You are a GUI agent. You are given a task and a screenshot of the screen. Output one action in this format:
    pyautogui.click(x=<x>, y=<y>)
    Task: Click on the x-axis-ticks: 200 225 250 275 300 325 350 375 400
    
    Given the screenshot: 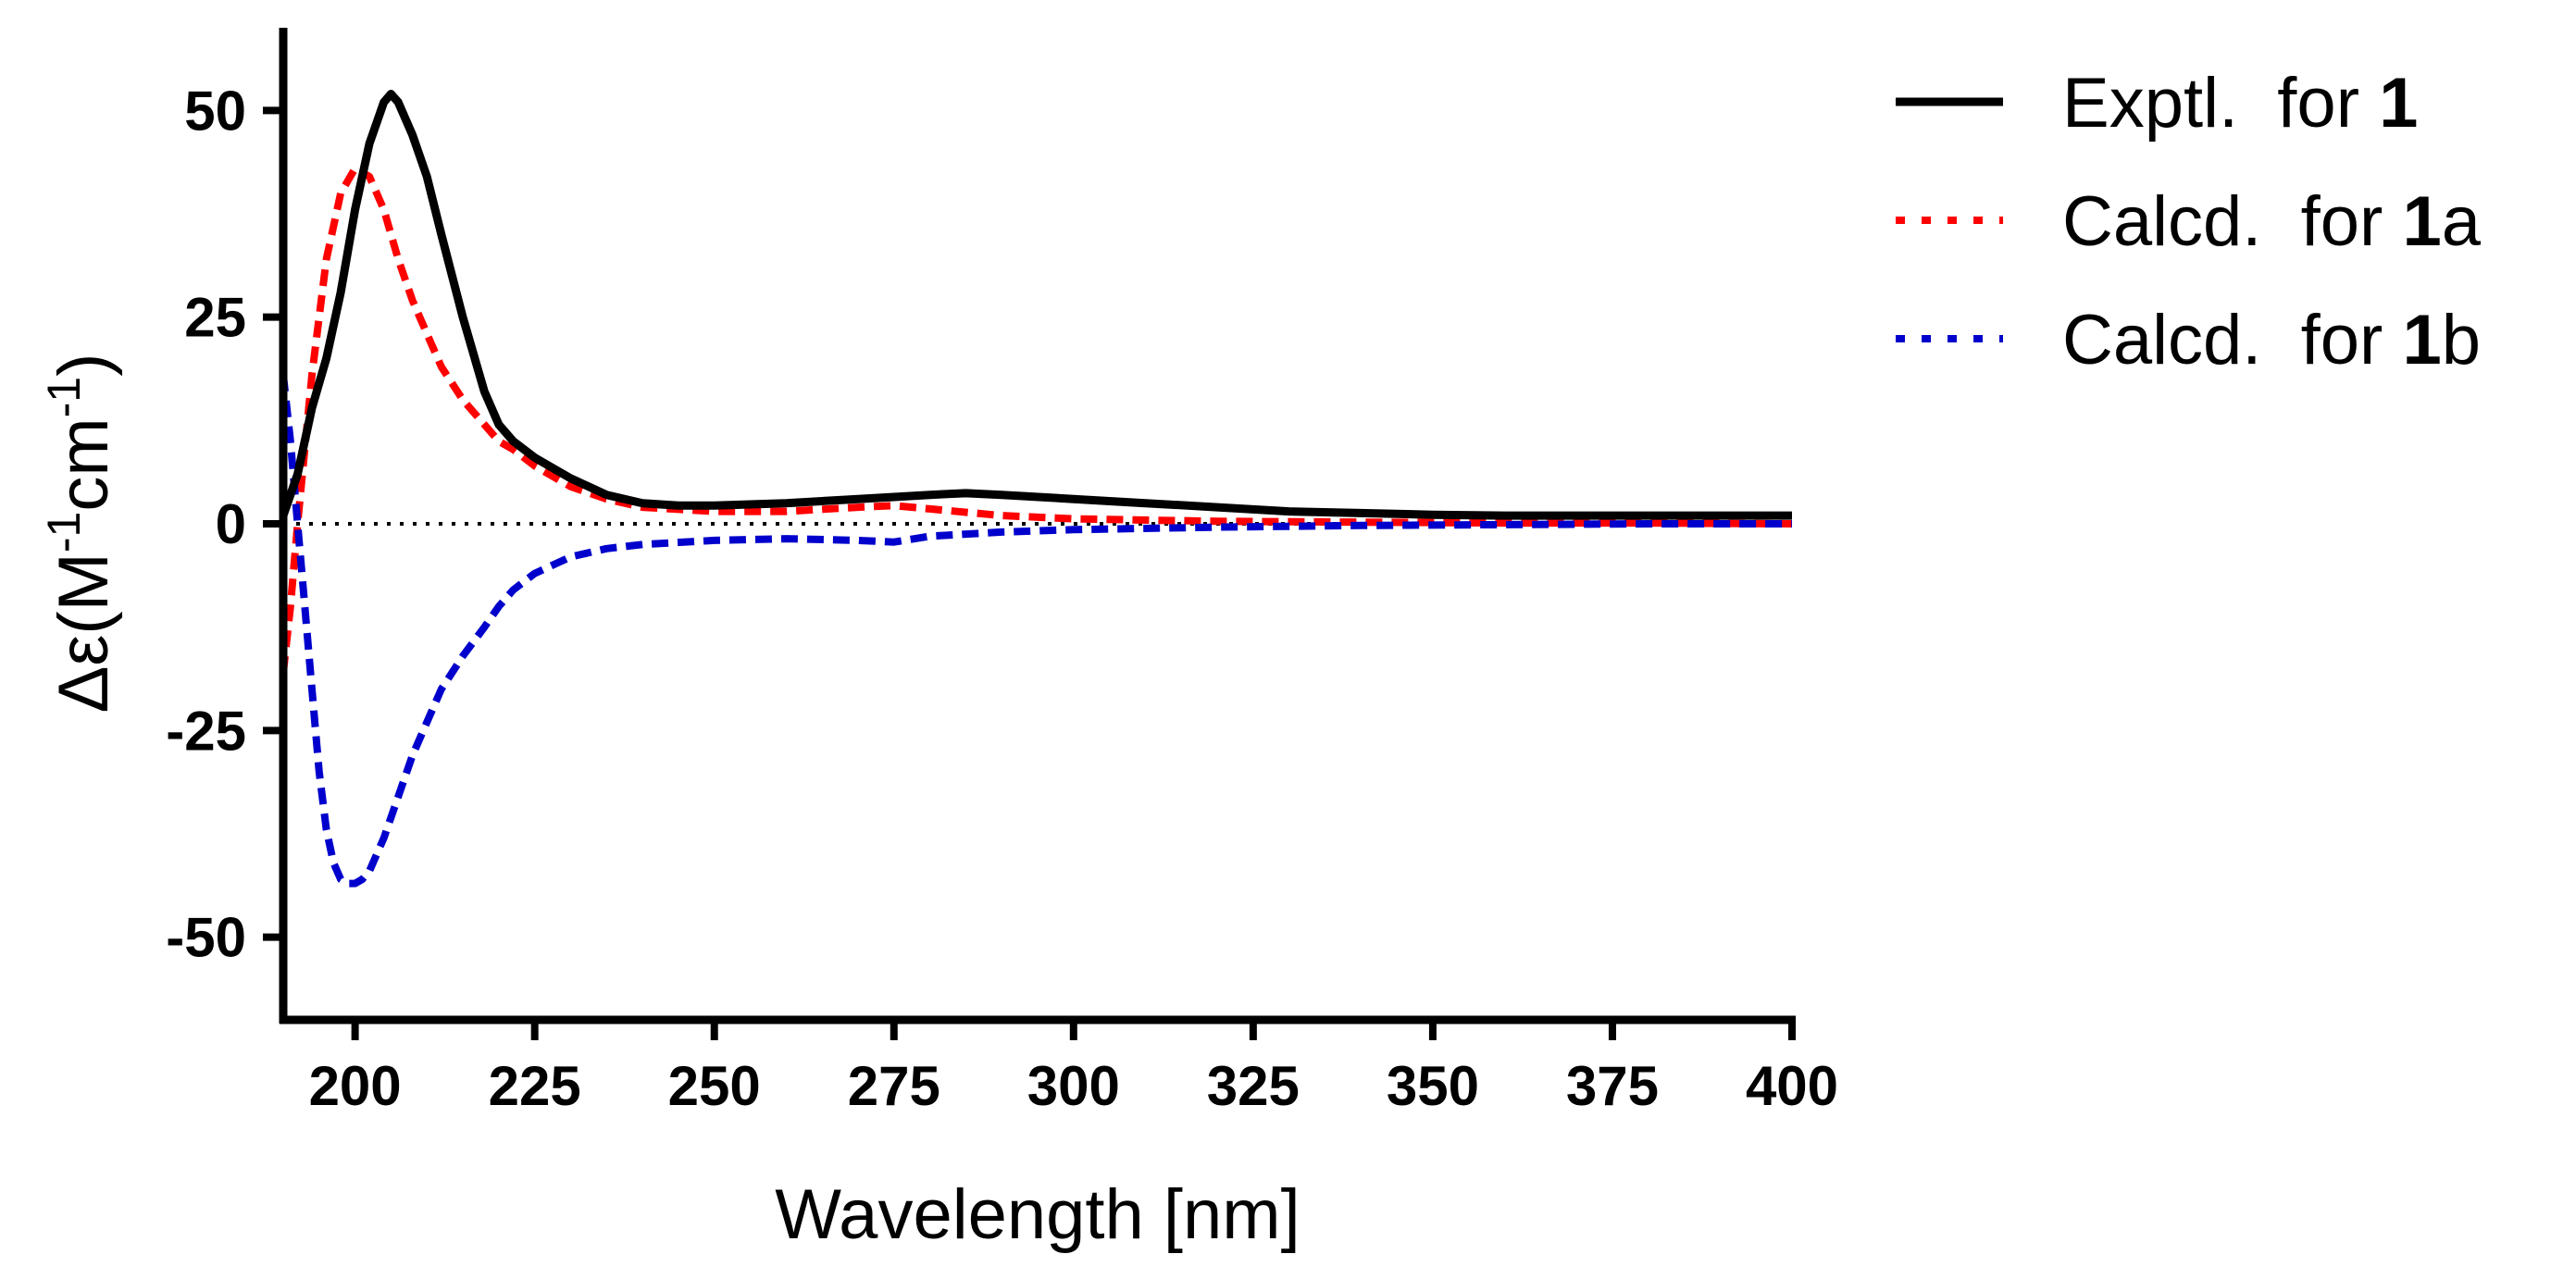 What is the action you would take?
    pyautogui.click(x=1073, y=1068)
    